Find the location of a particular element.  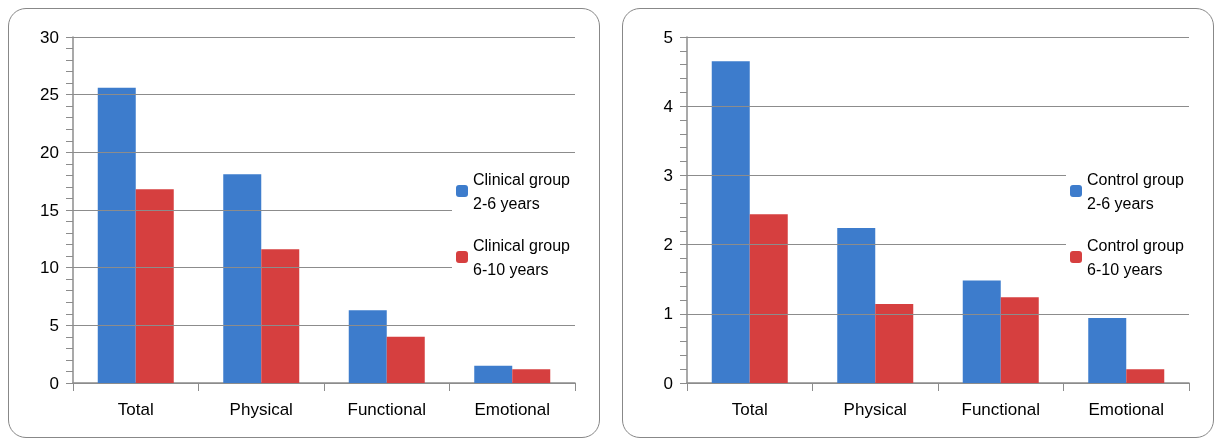

legend-label: Clinical group 6-10 years is located at coordinates (524, 257).